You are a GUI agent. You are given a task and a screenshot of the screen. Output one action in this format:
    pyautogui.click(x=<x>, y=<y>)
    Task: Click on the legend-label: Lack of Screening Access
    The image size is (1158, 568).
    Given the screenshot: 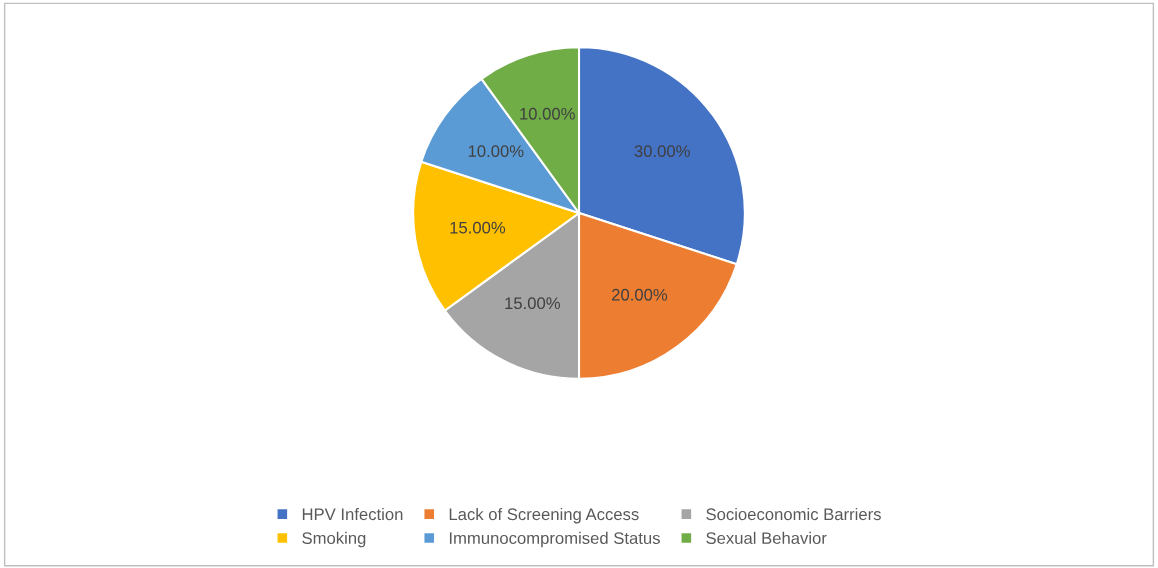 What is the action you would take?
    pyautogui.click(x=544, y=515)
    